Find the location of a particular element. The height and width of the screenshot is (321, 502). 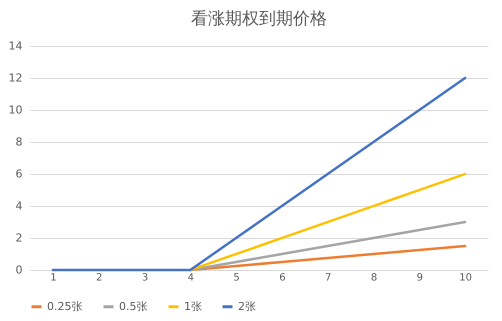

line-series is located at coordinates (327, 246).